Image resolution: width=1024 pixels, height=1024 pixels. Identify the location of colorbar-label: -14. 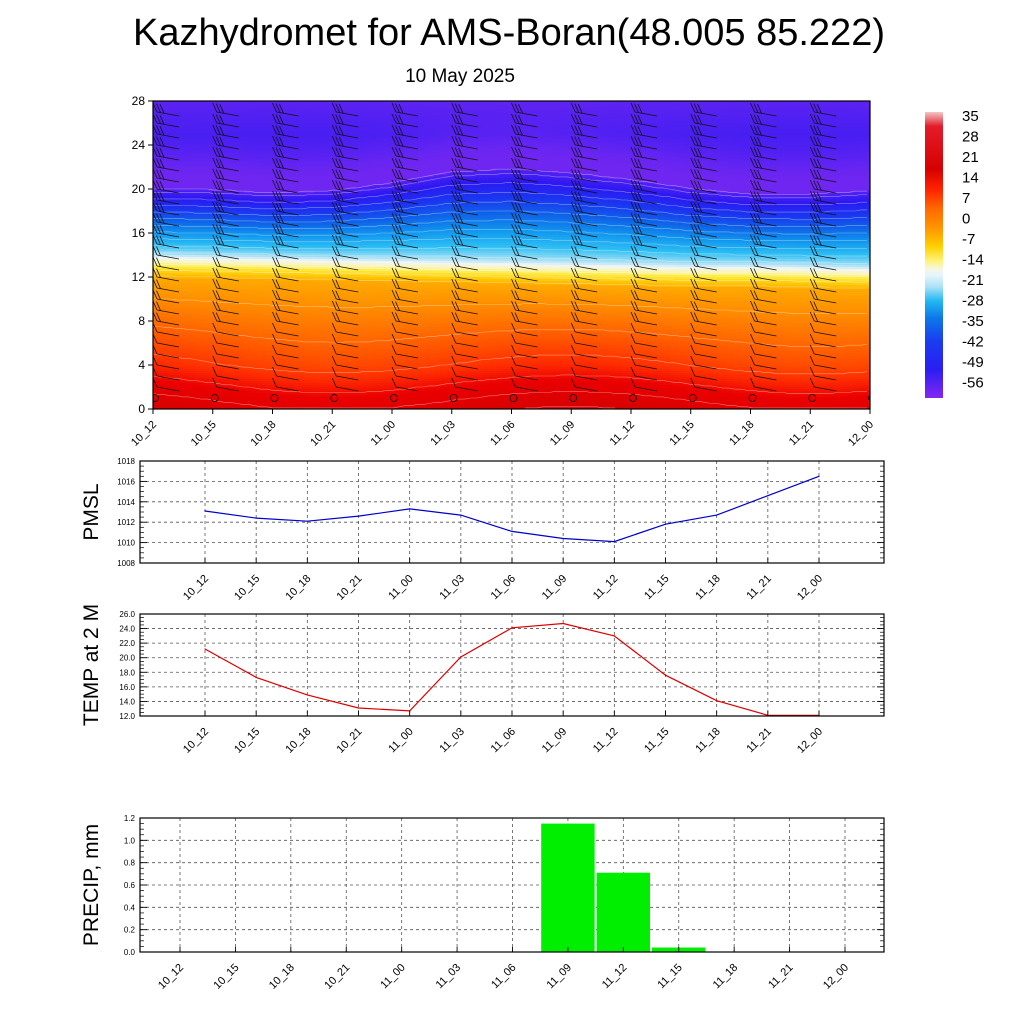
(973, 260).